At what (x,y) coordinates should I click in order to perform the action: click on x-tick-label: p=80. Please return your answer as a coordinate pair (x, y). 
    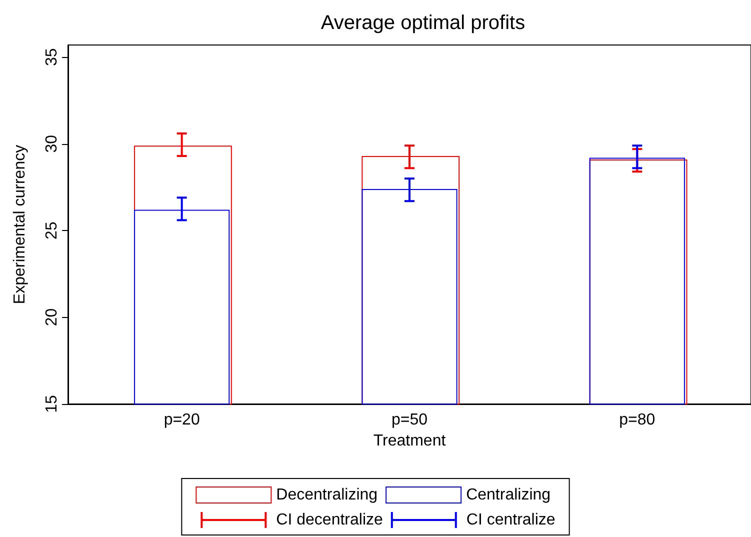
    Looking at the image, I should click on (637, 420).